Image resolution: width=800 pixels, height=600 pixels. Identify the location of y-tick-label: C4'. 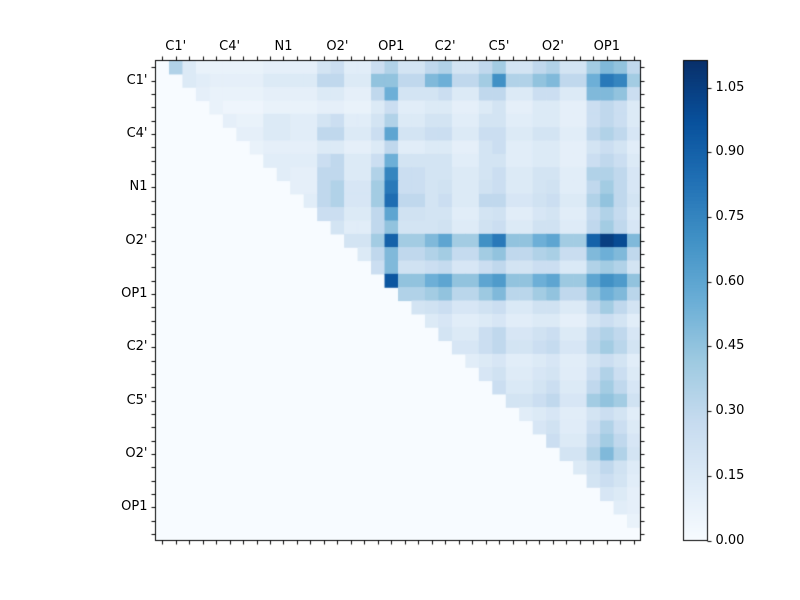
(137, 133).